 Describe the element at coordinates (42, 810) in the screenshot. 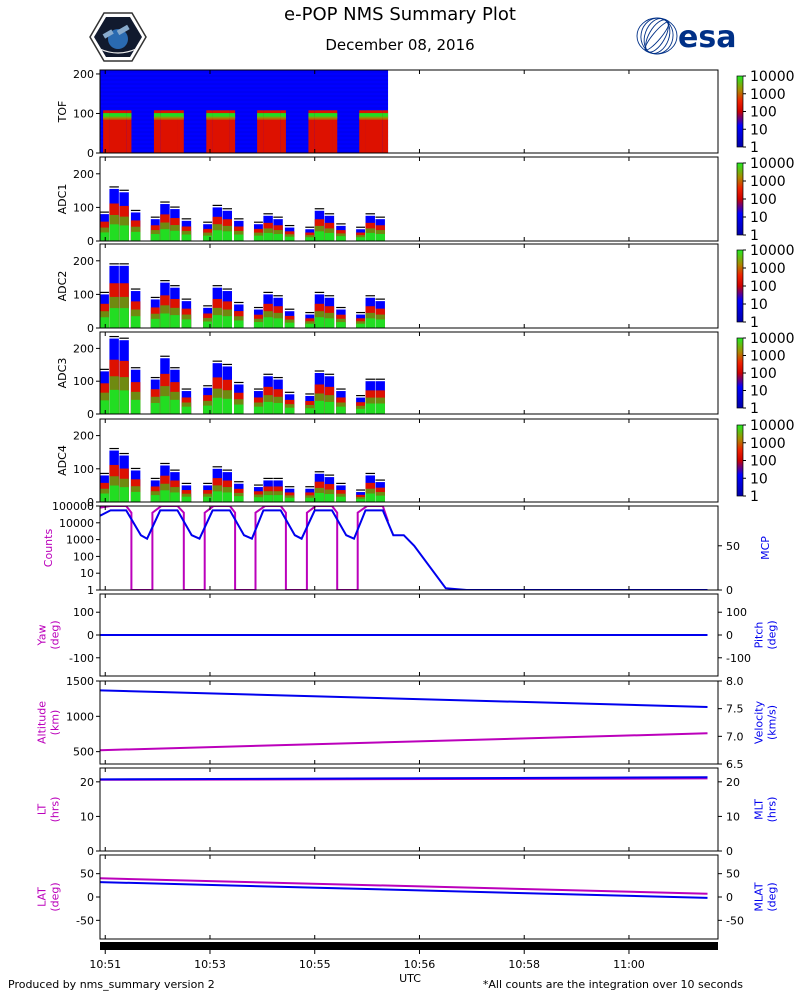

I see `y-axis-label-left-line: LT` at that location.